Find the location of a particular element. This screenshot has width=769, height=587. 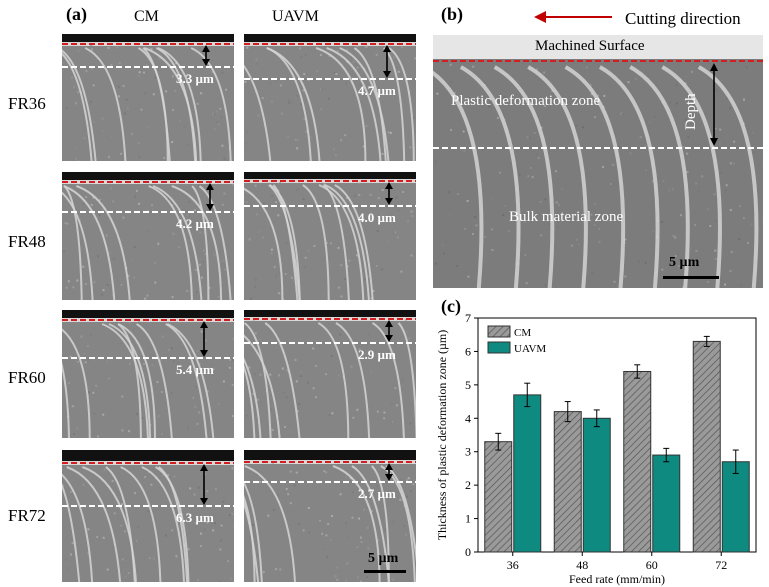

row-label-fr60: FR60 is located at coordinates (27, 377).